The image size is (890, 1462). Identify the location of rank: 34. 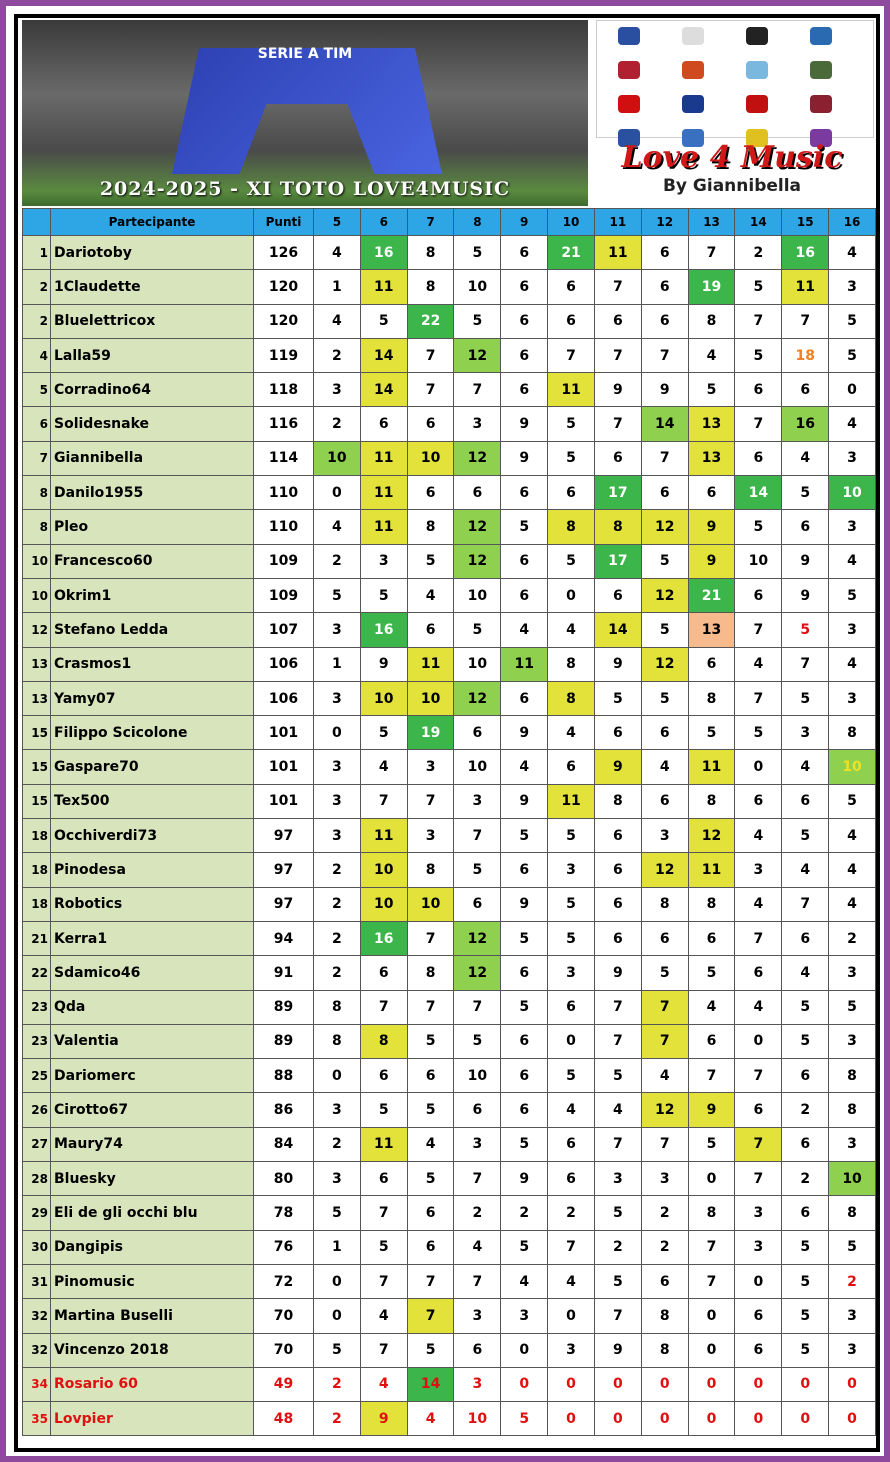
(36, 1384).